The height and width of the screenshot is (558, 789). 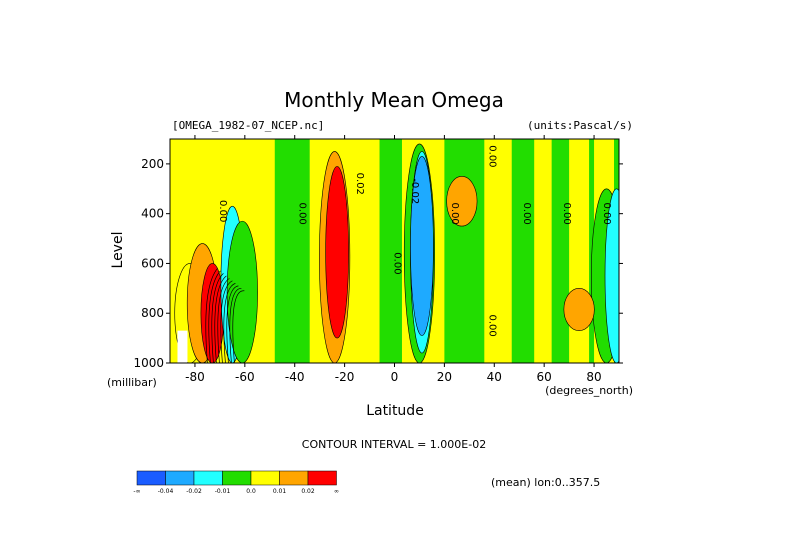 I want to click on x-tick-label: 20, so click(x=444, y=377).